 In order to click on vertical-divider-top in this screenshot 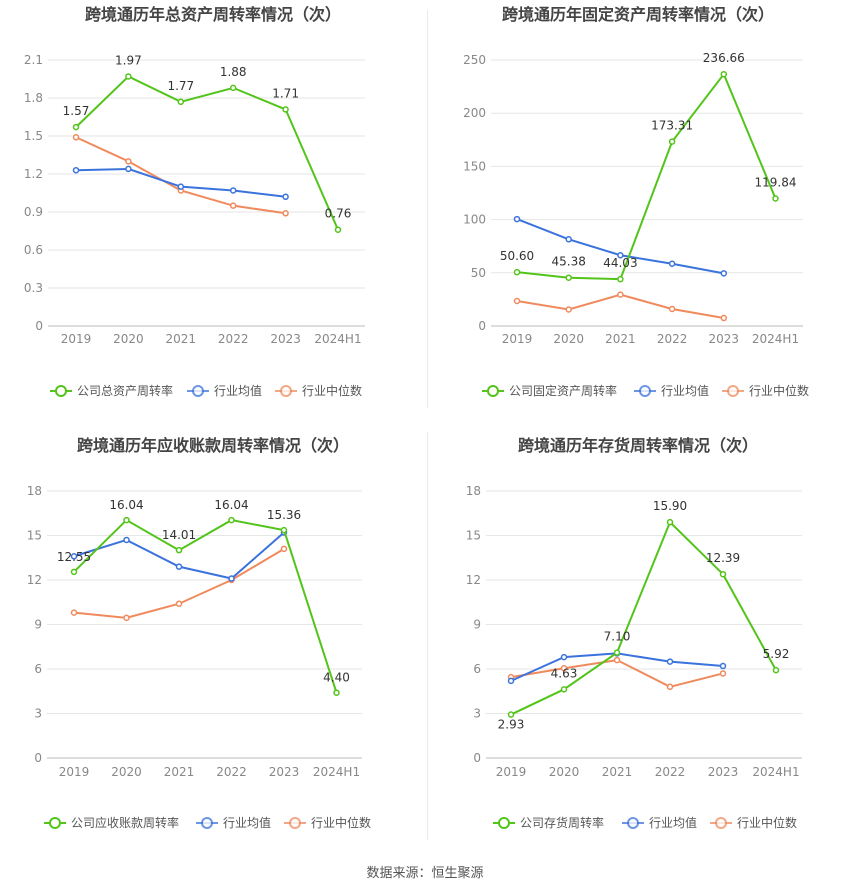, I will do `click(427, 209)`.